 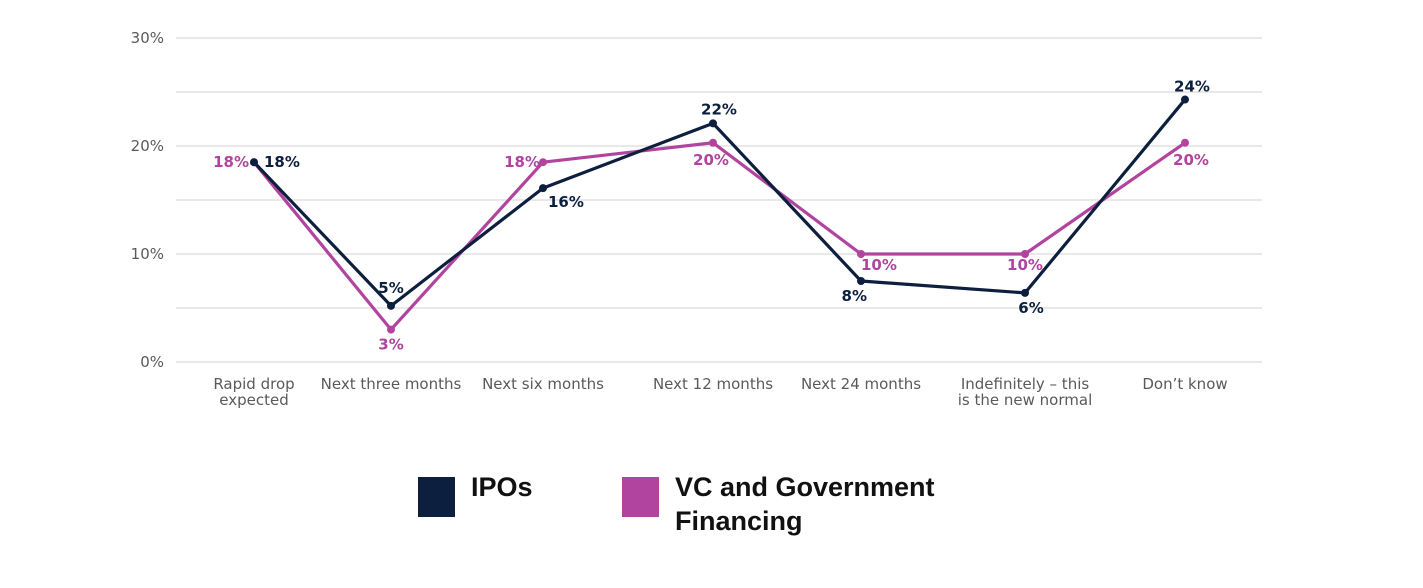 I want to click on x-category-label: Rapid drop, so click(x=253, y=384).